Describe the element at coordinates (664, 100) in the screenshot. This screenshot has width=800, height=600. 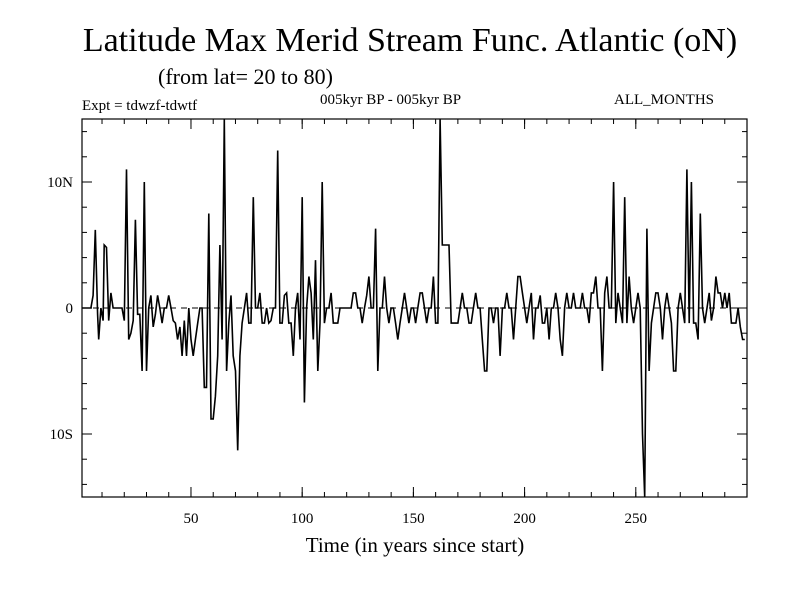
I see `months-label: ALL_MONTHS` at that location.